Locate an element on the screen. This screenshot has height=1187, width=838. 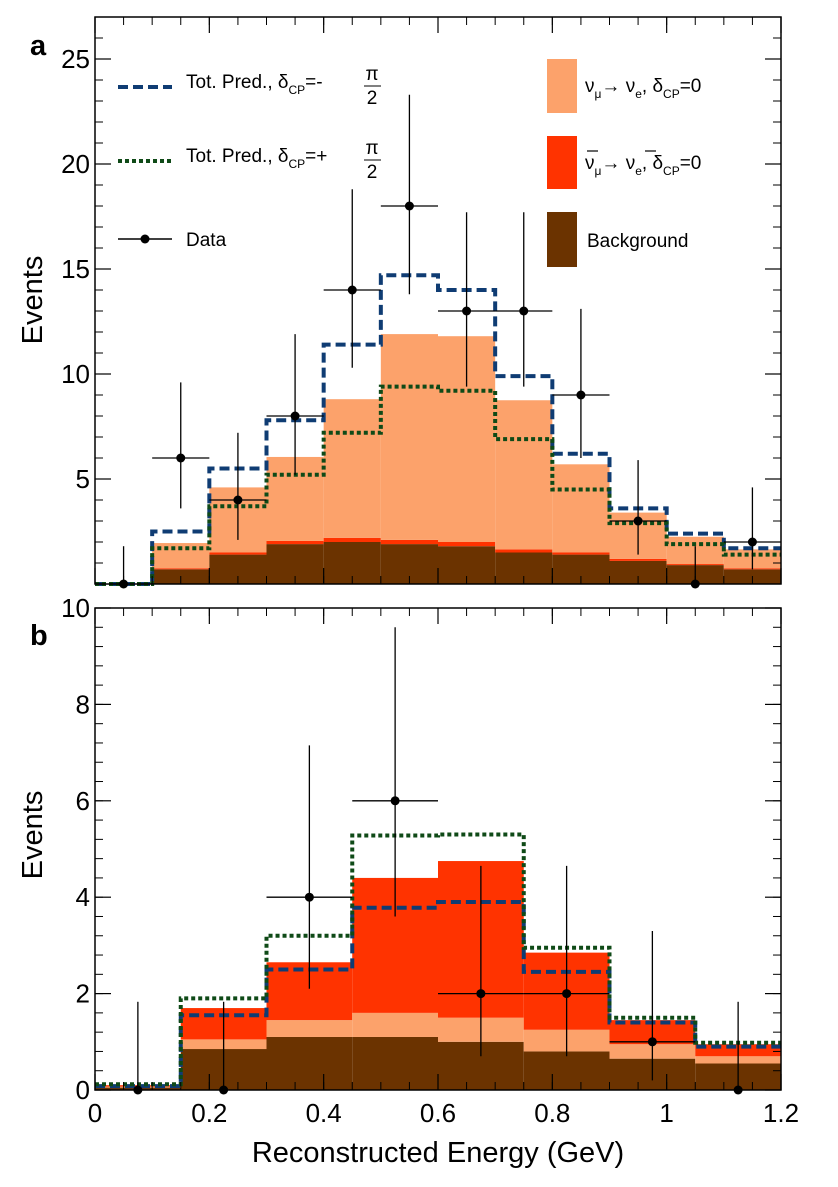
legend-label-pred-plus: Tot. Pred., δCP=+ is located at coordinates (256, 158).